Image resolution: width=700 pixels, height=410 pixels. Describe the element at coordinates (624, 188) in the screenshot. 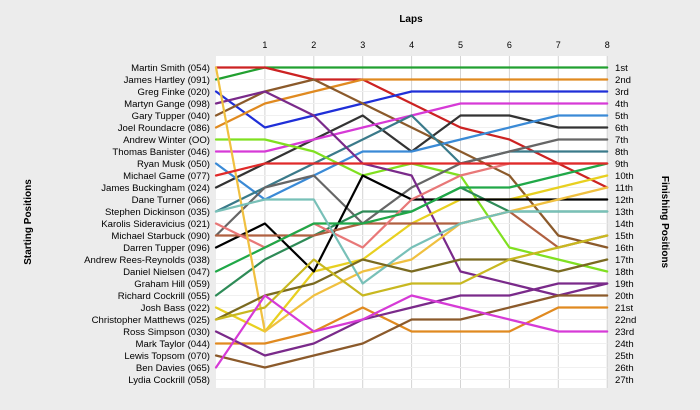

I see `finishing-position-label: 11th` at that location.